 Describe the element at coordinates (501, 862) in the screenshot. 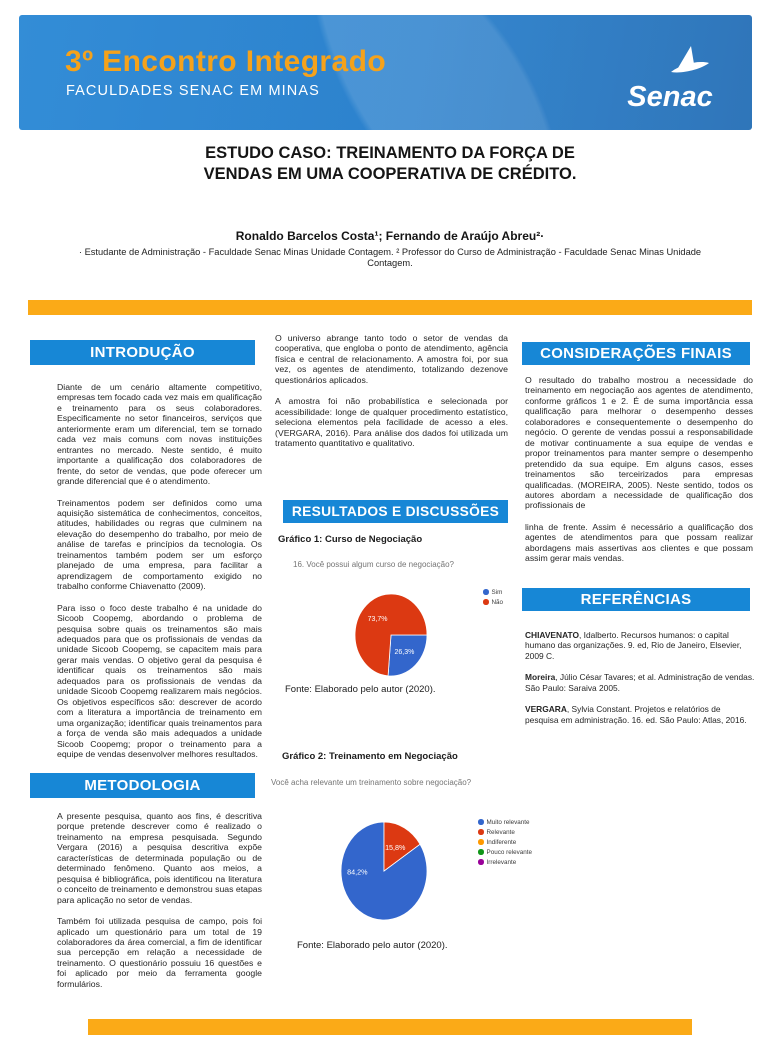

I see `legend-label: Irrelevante` at that location.